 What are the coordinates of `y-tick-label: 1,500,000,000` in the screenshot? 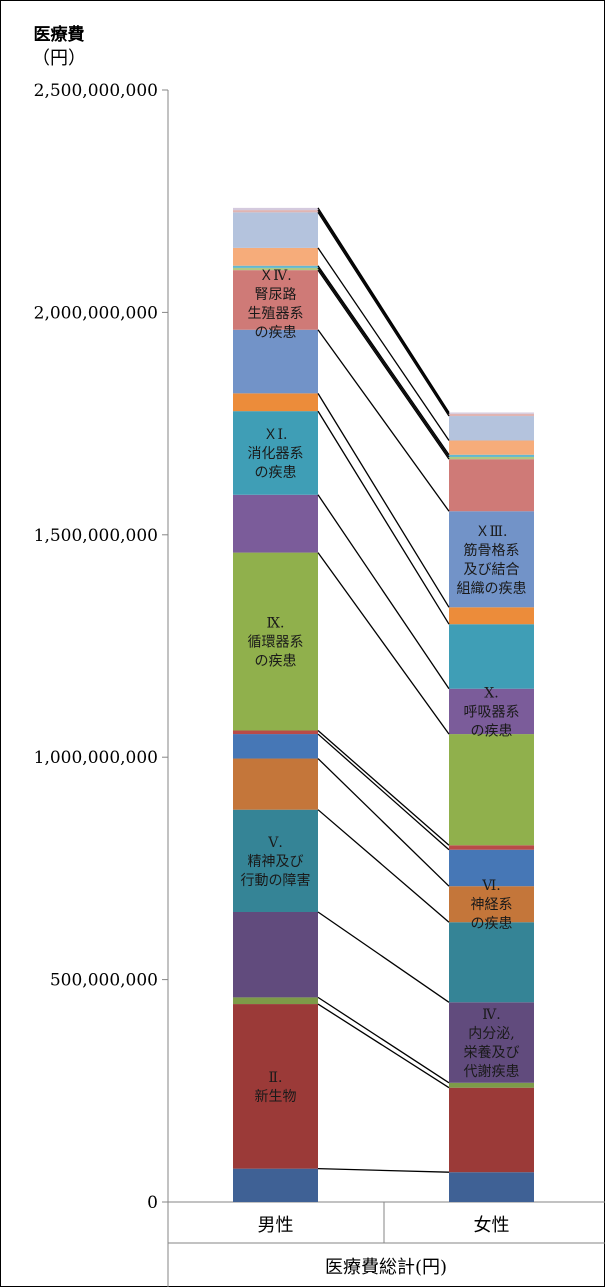 It's located at (96, 536).